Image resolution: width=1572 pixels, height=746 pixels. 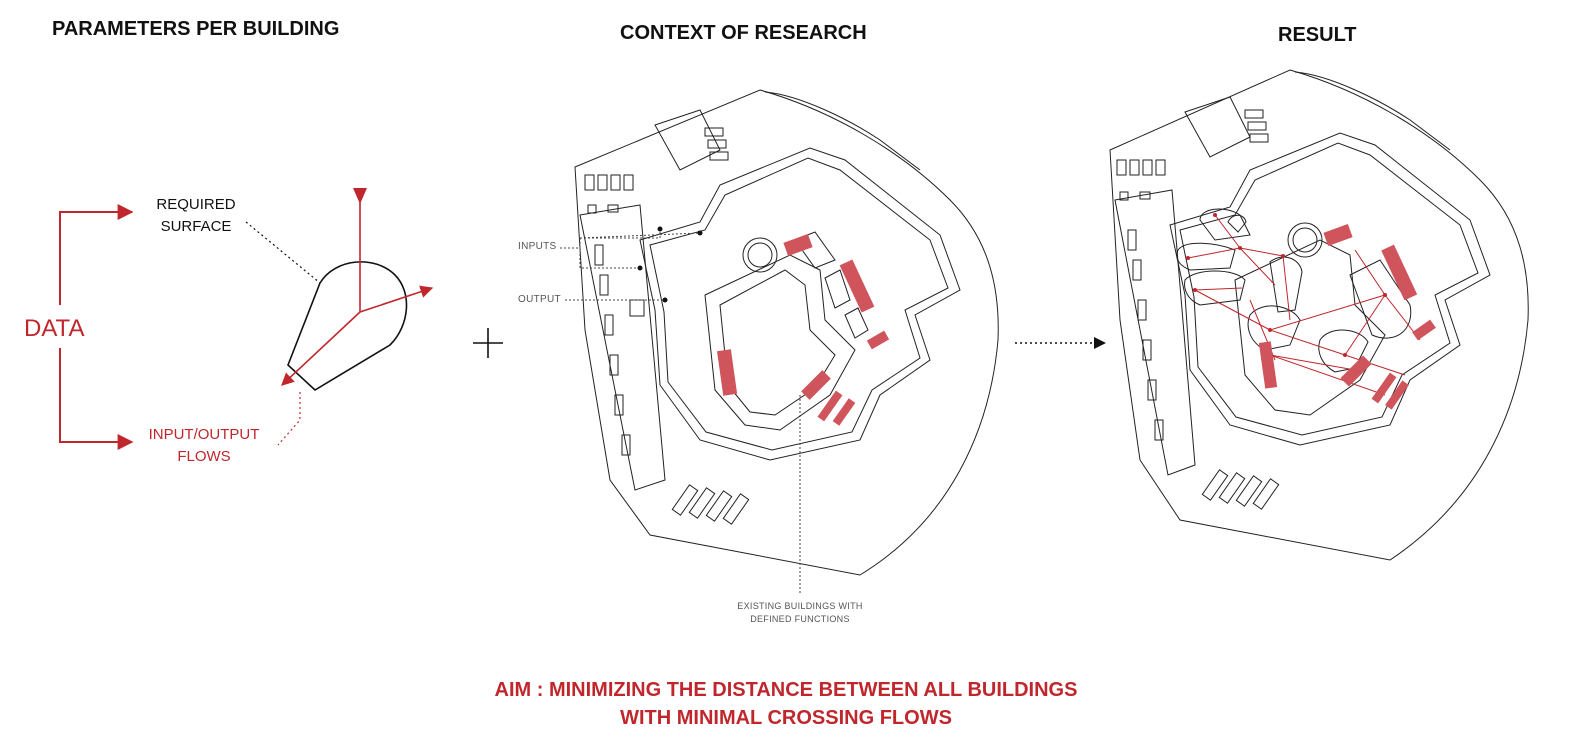 I want to click on dotted-arrow-icon, so click(x=1060, y=343).